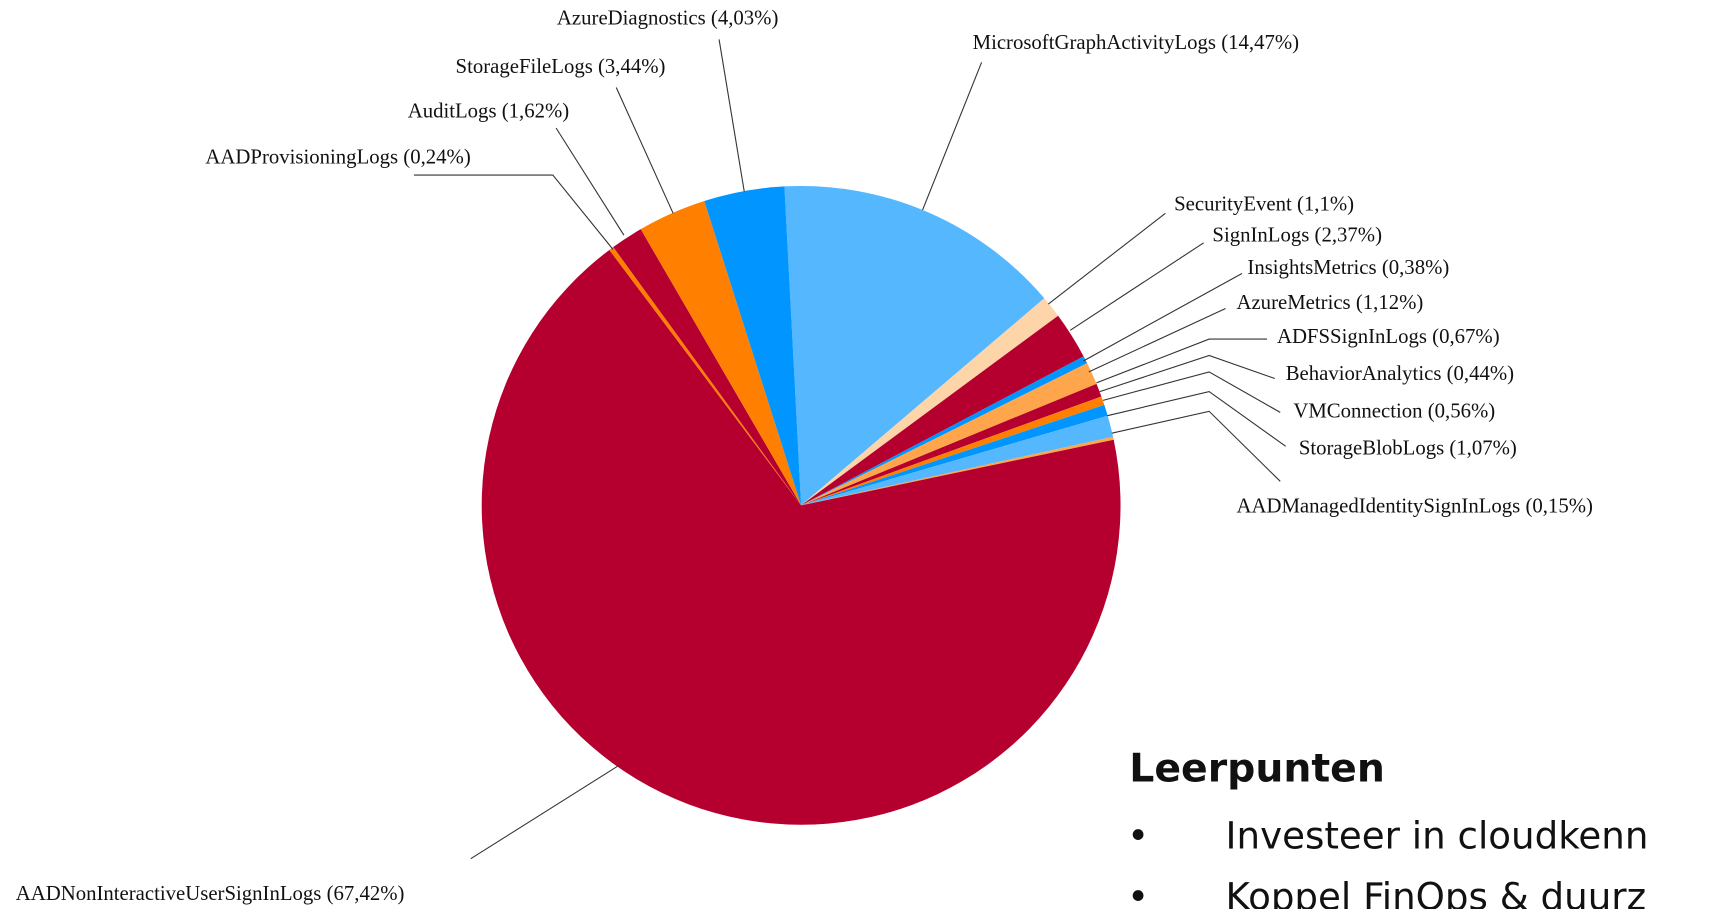  What do you see at coordinates (1325, 203) in the screenshot?
I see `slice-value: (1,1%)` at bounding box center [1325, 203].